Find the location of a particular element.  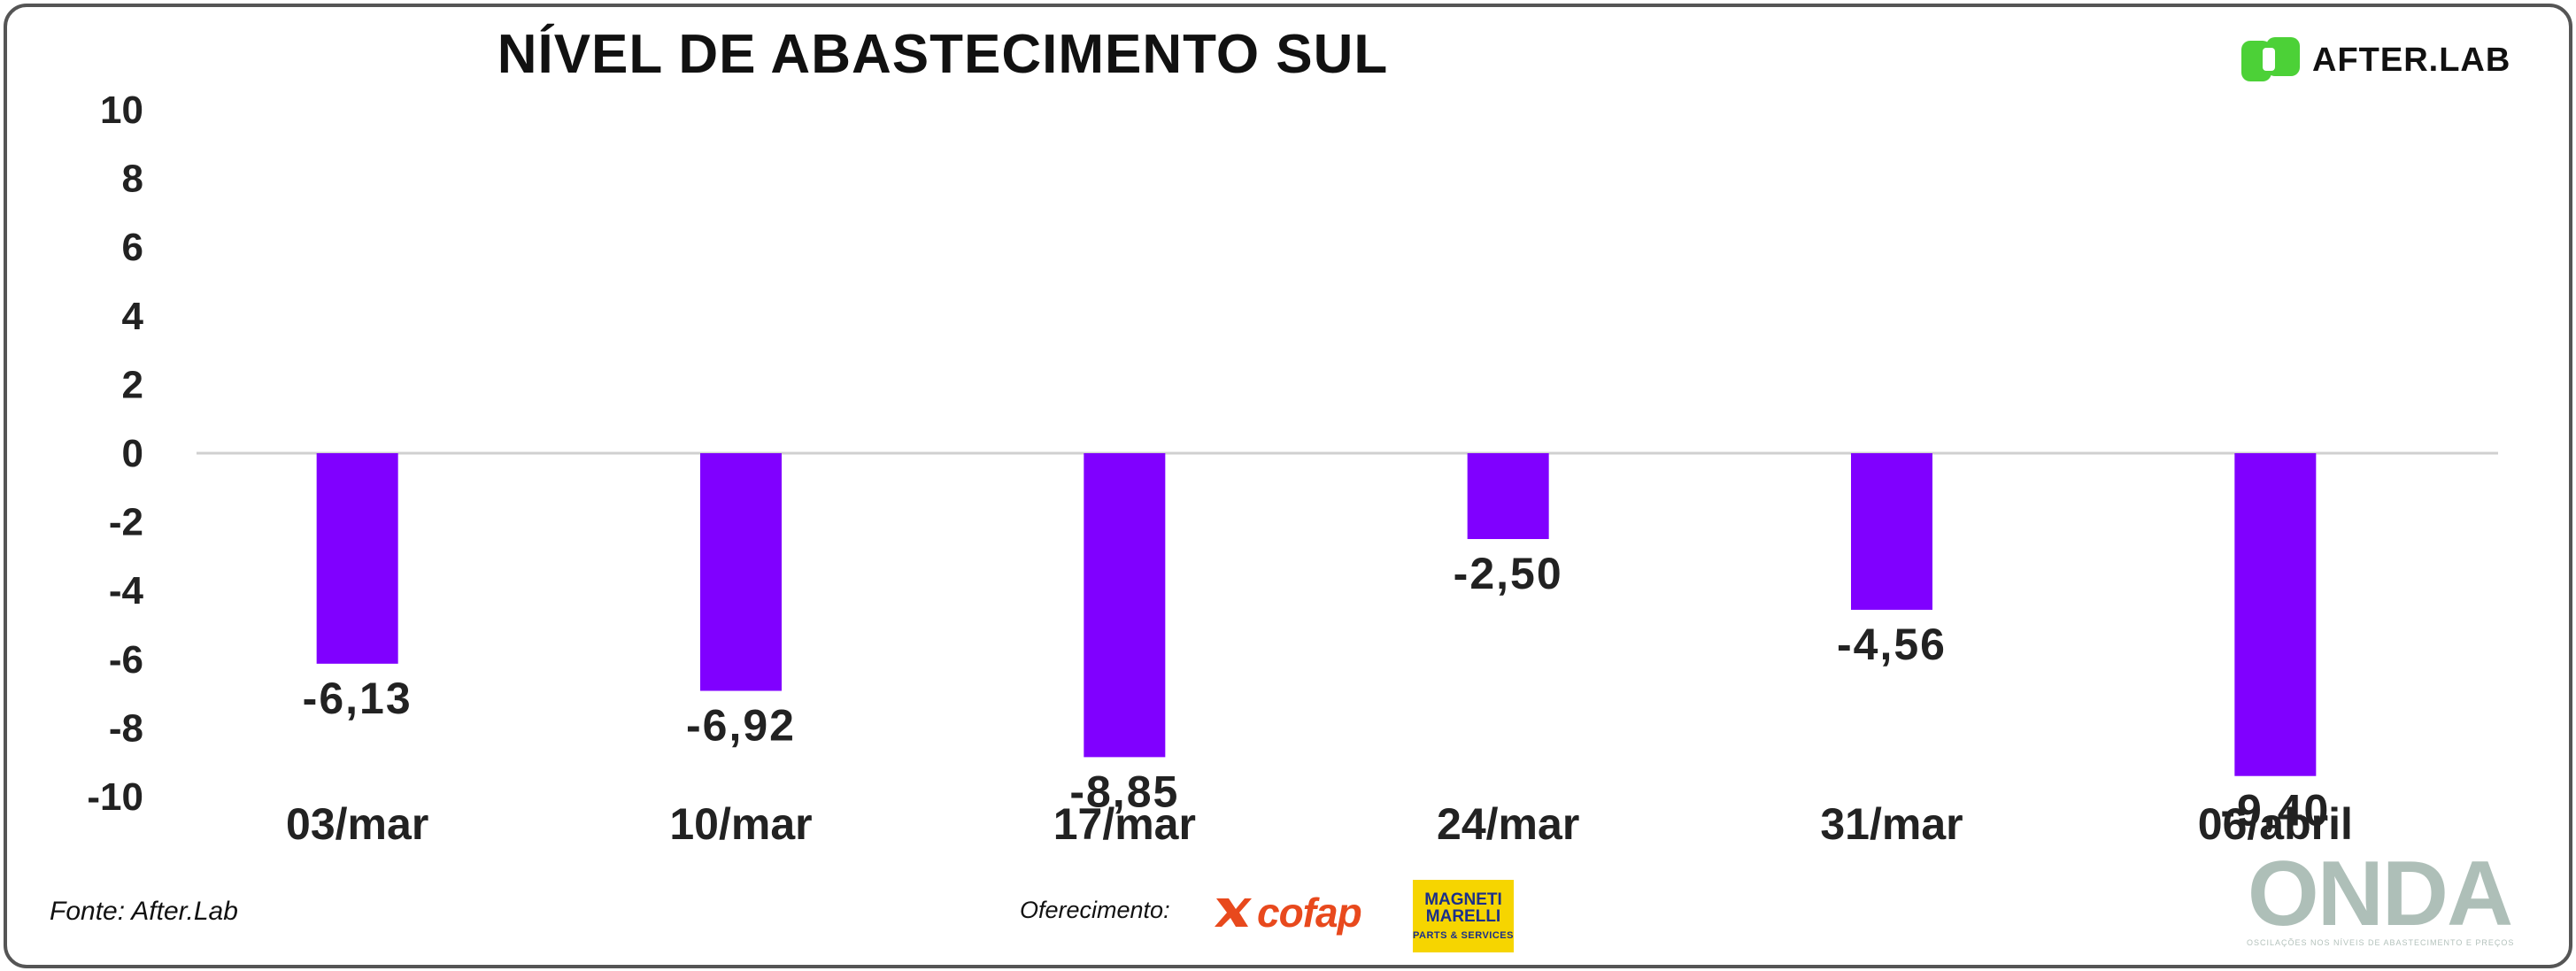

cofap-x-icon is located at coordinates (1233, 913).